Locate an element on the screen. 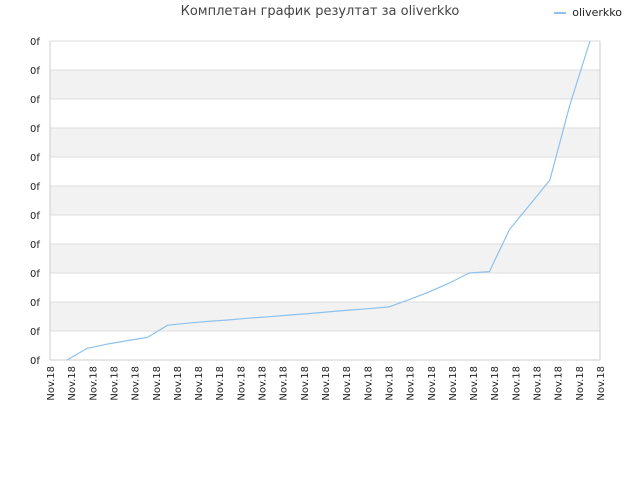 The image size is (640, 480). legend-swatch is located at coordinates (560, 12).